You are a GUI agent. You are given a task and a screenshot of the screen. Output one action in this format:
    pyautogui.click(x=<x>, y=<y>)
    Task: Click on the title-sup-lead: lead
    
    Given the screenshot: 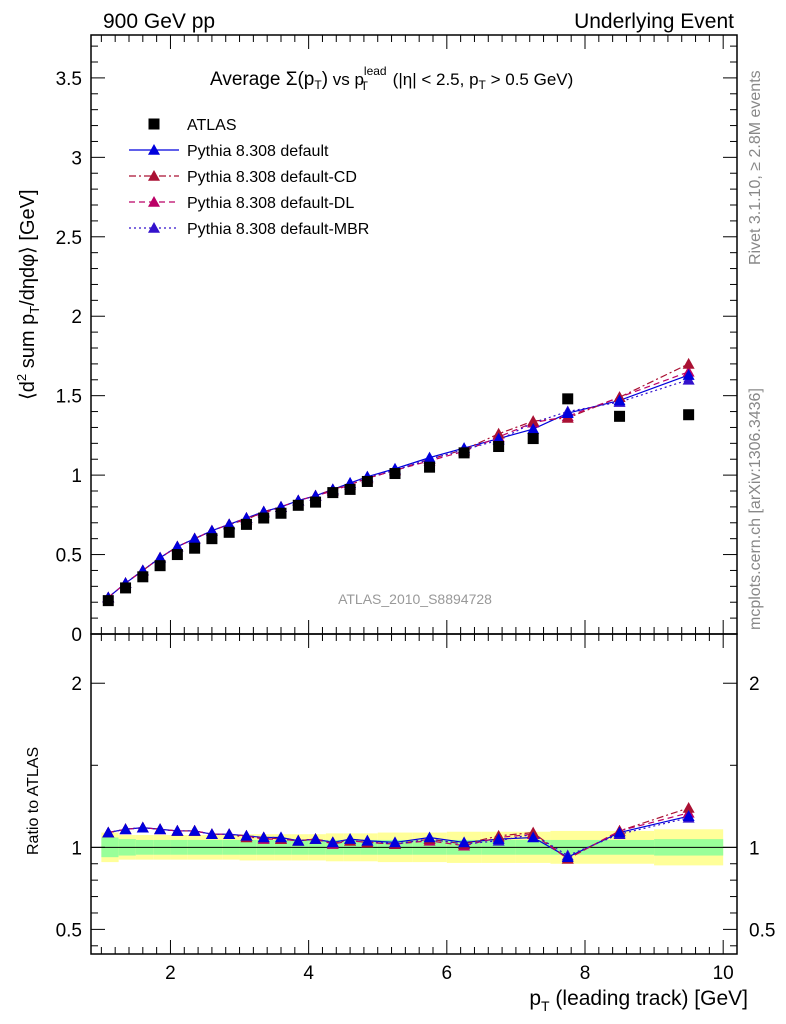 What is the action you would take?
    pyautogui.click(x=375, y=71)
    